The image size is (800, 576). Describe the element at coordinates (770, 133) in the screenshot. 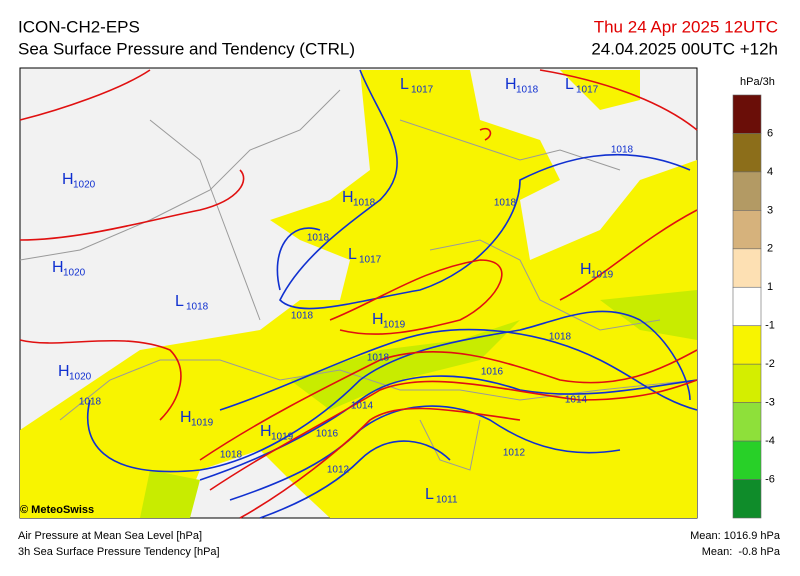

I see `legend-tick-label: 6` at that location.